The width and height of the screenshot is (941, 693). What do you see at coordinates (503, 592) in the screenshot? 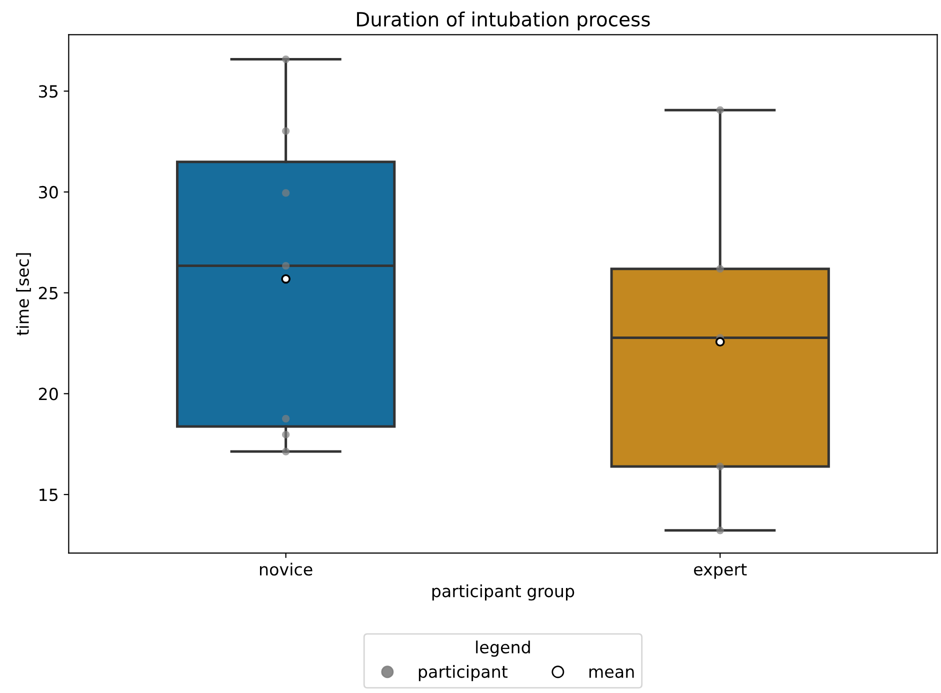
I see `x-axis-title: participant group` at bounding box center [503, 592].